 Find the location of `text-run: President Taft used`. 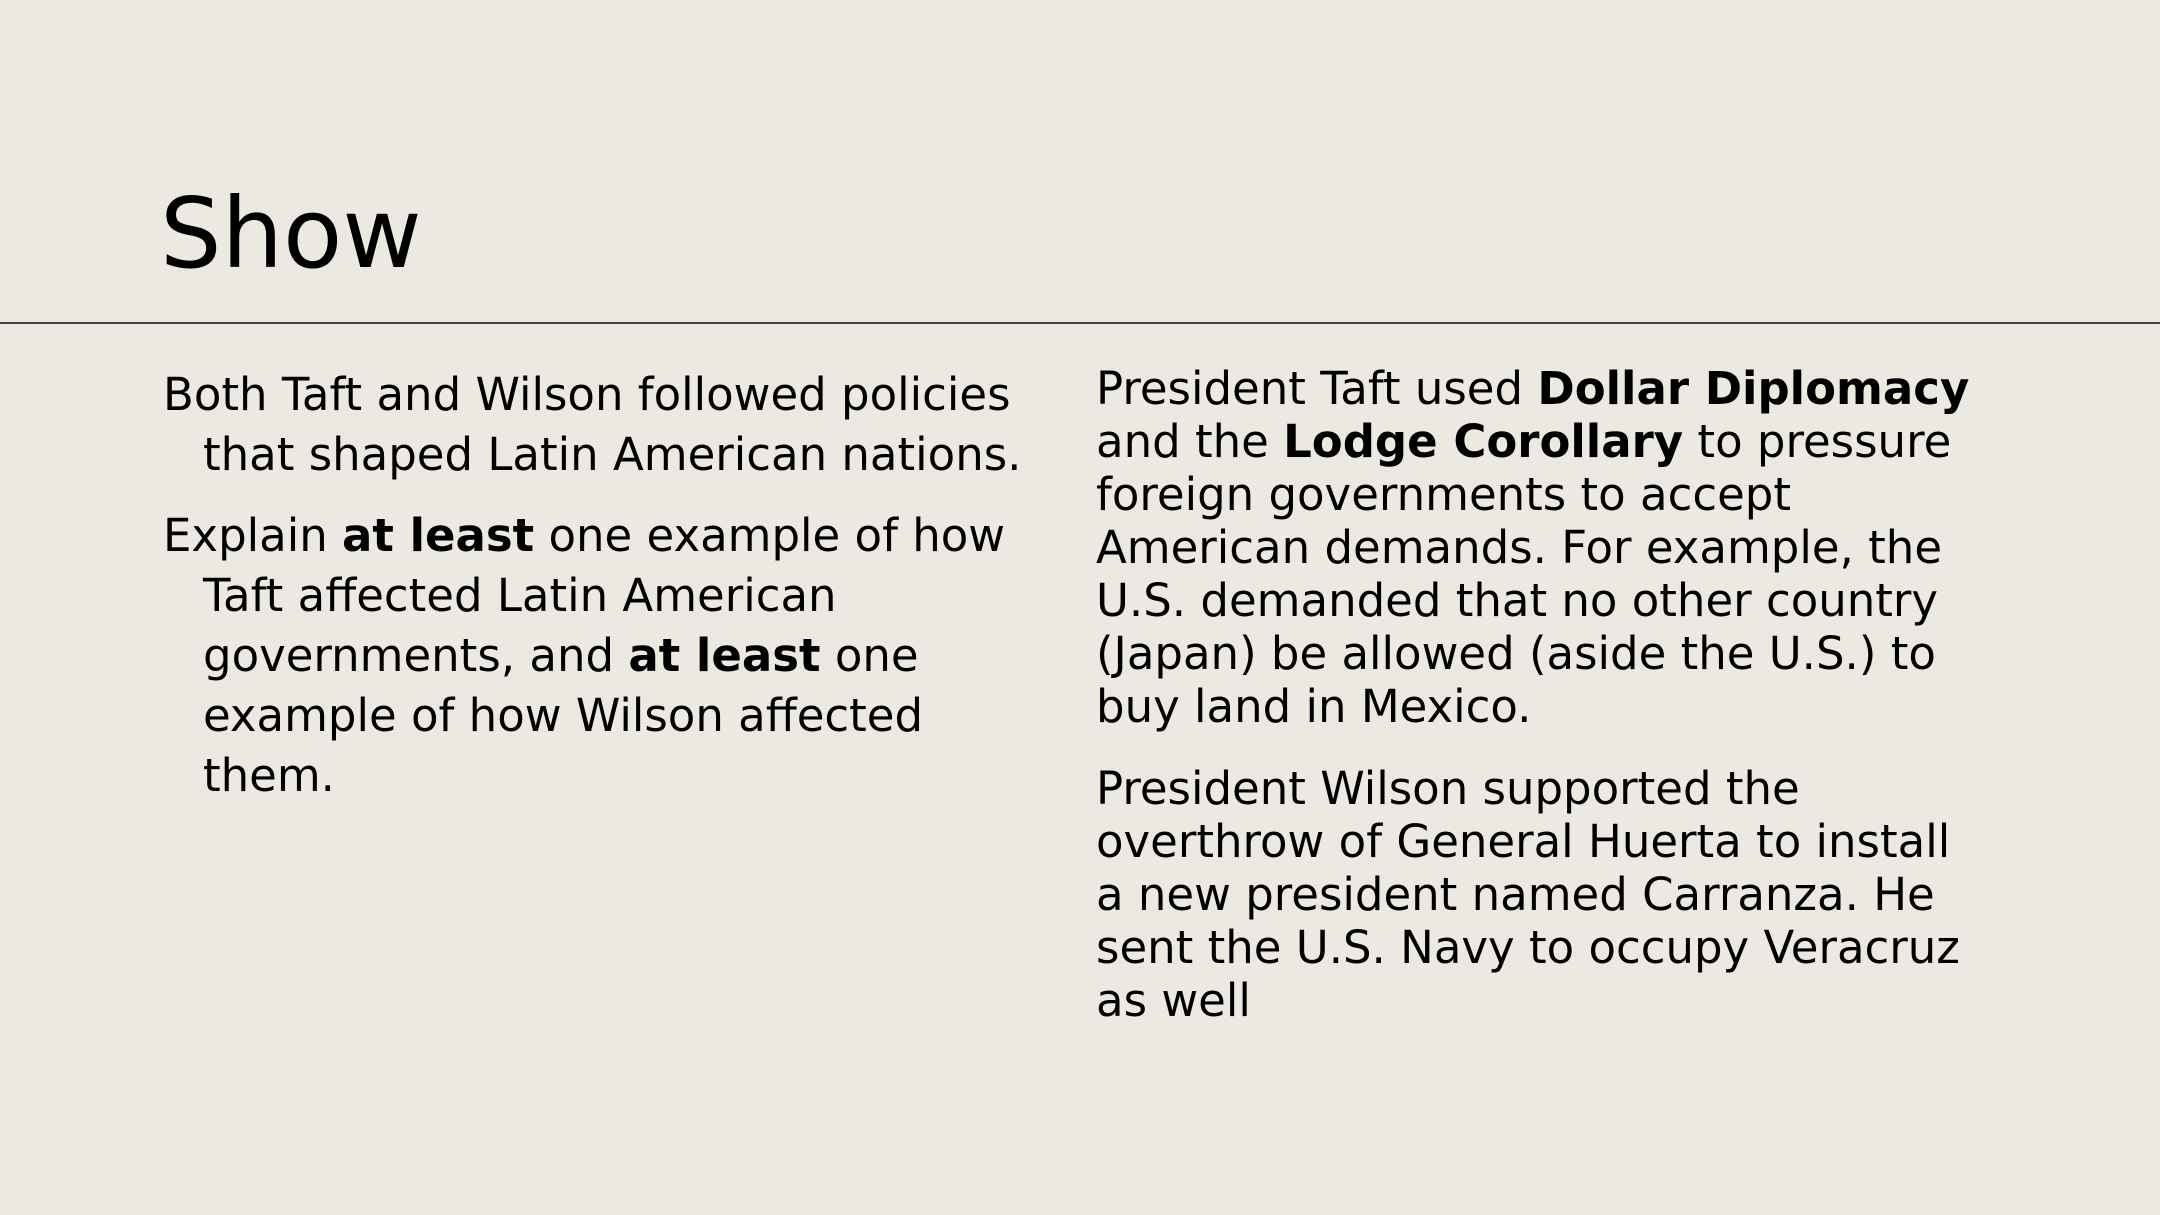

text-run: President Taft used is located at coordinates (1317, 388).